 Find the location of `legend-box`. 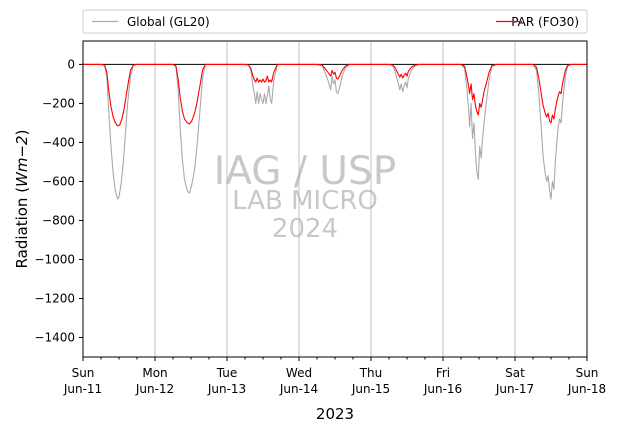

legend-box is located at coordinates (335, 21).